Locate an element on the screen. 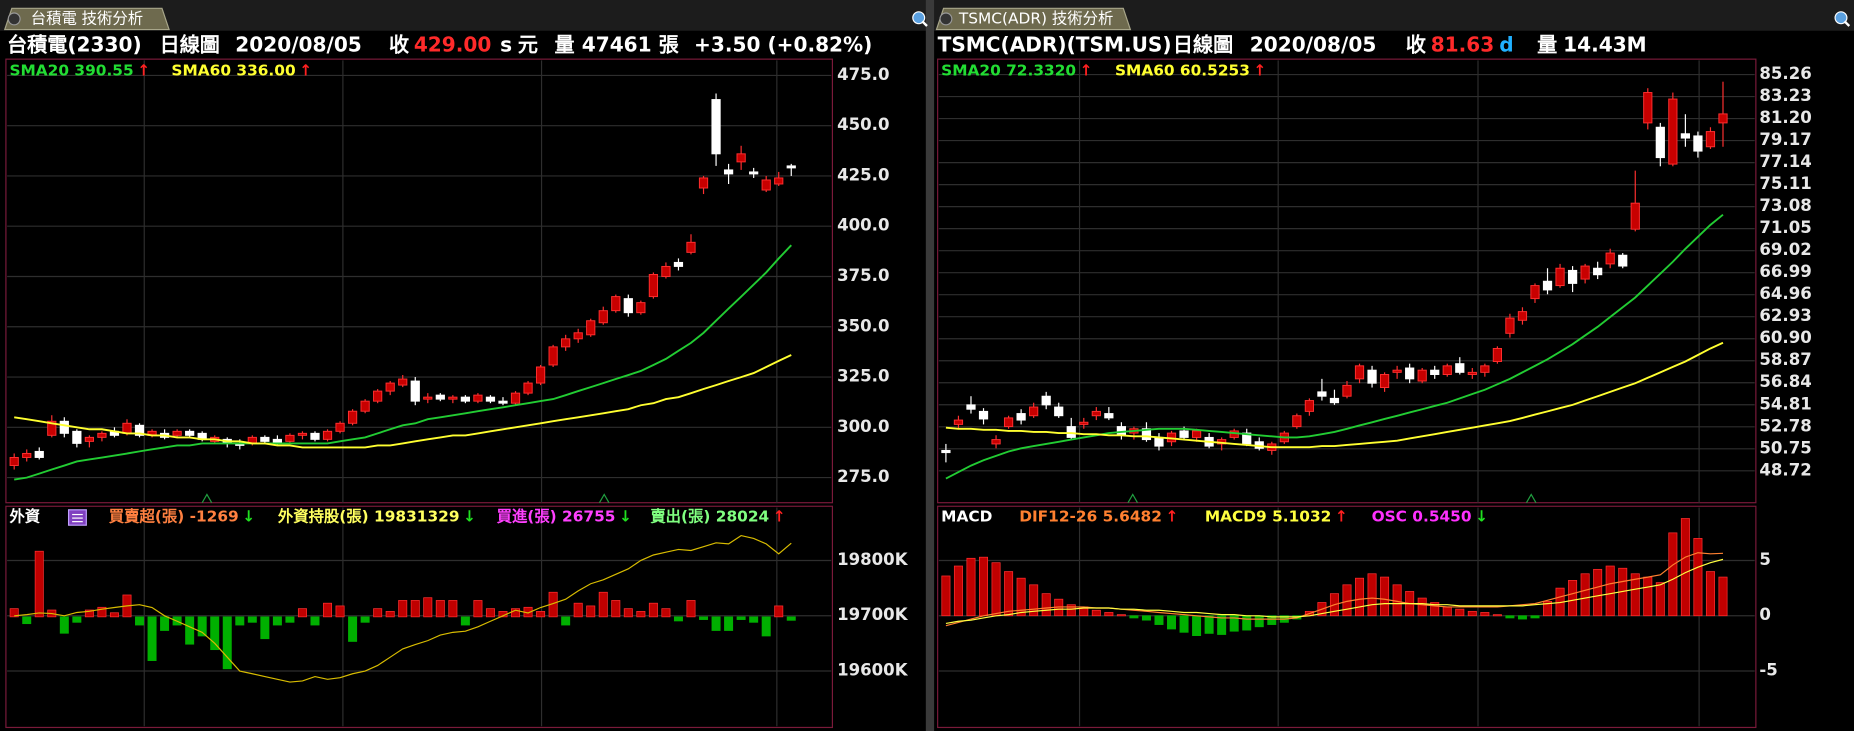  indicator-label: OSC 0.5450 is located at coordinates (1422, 516).